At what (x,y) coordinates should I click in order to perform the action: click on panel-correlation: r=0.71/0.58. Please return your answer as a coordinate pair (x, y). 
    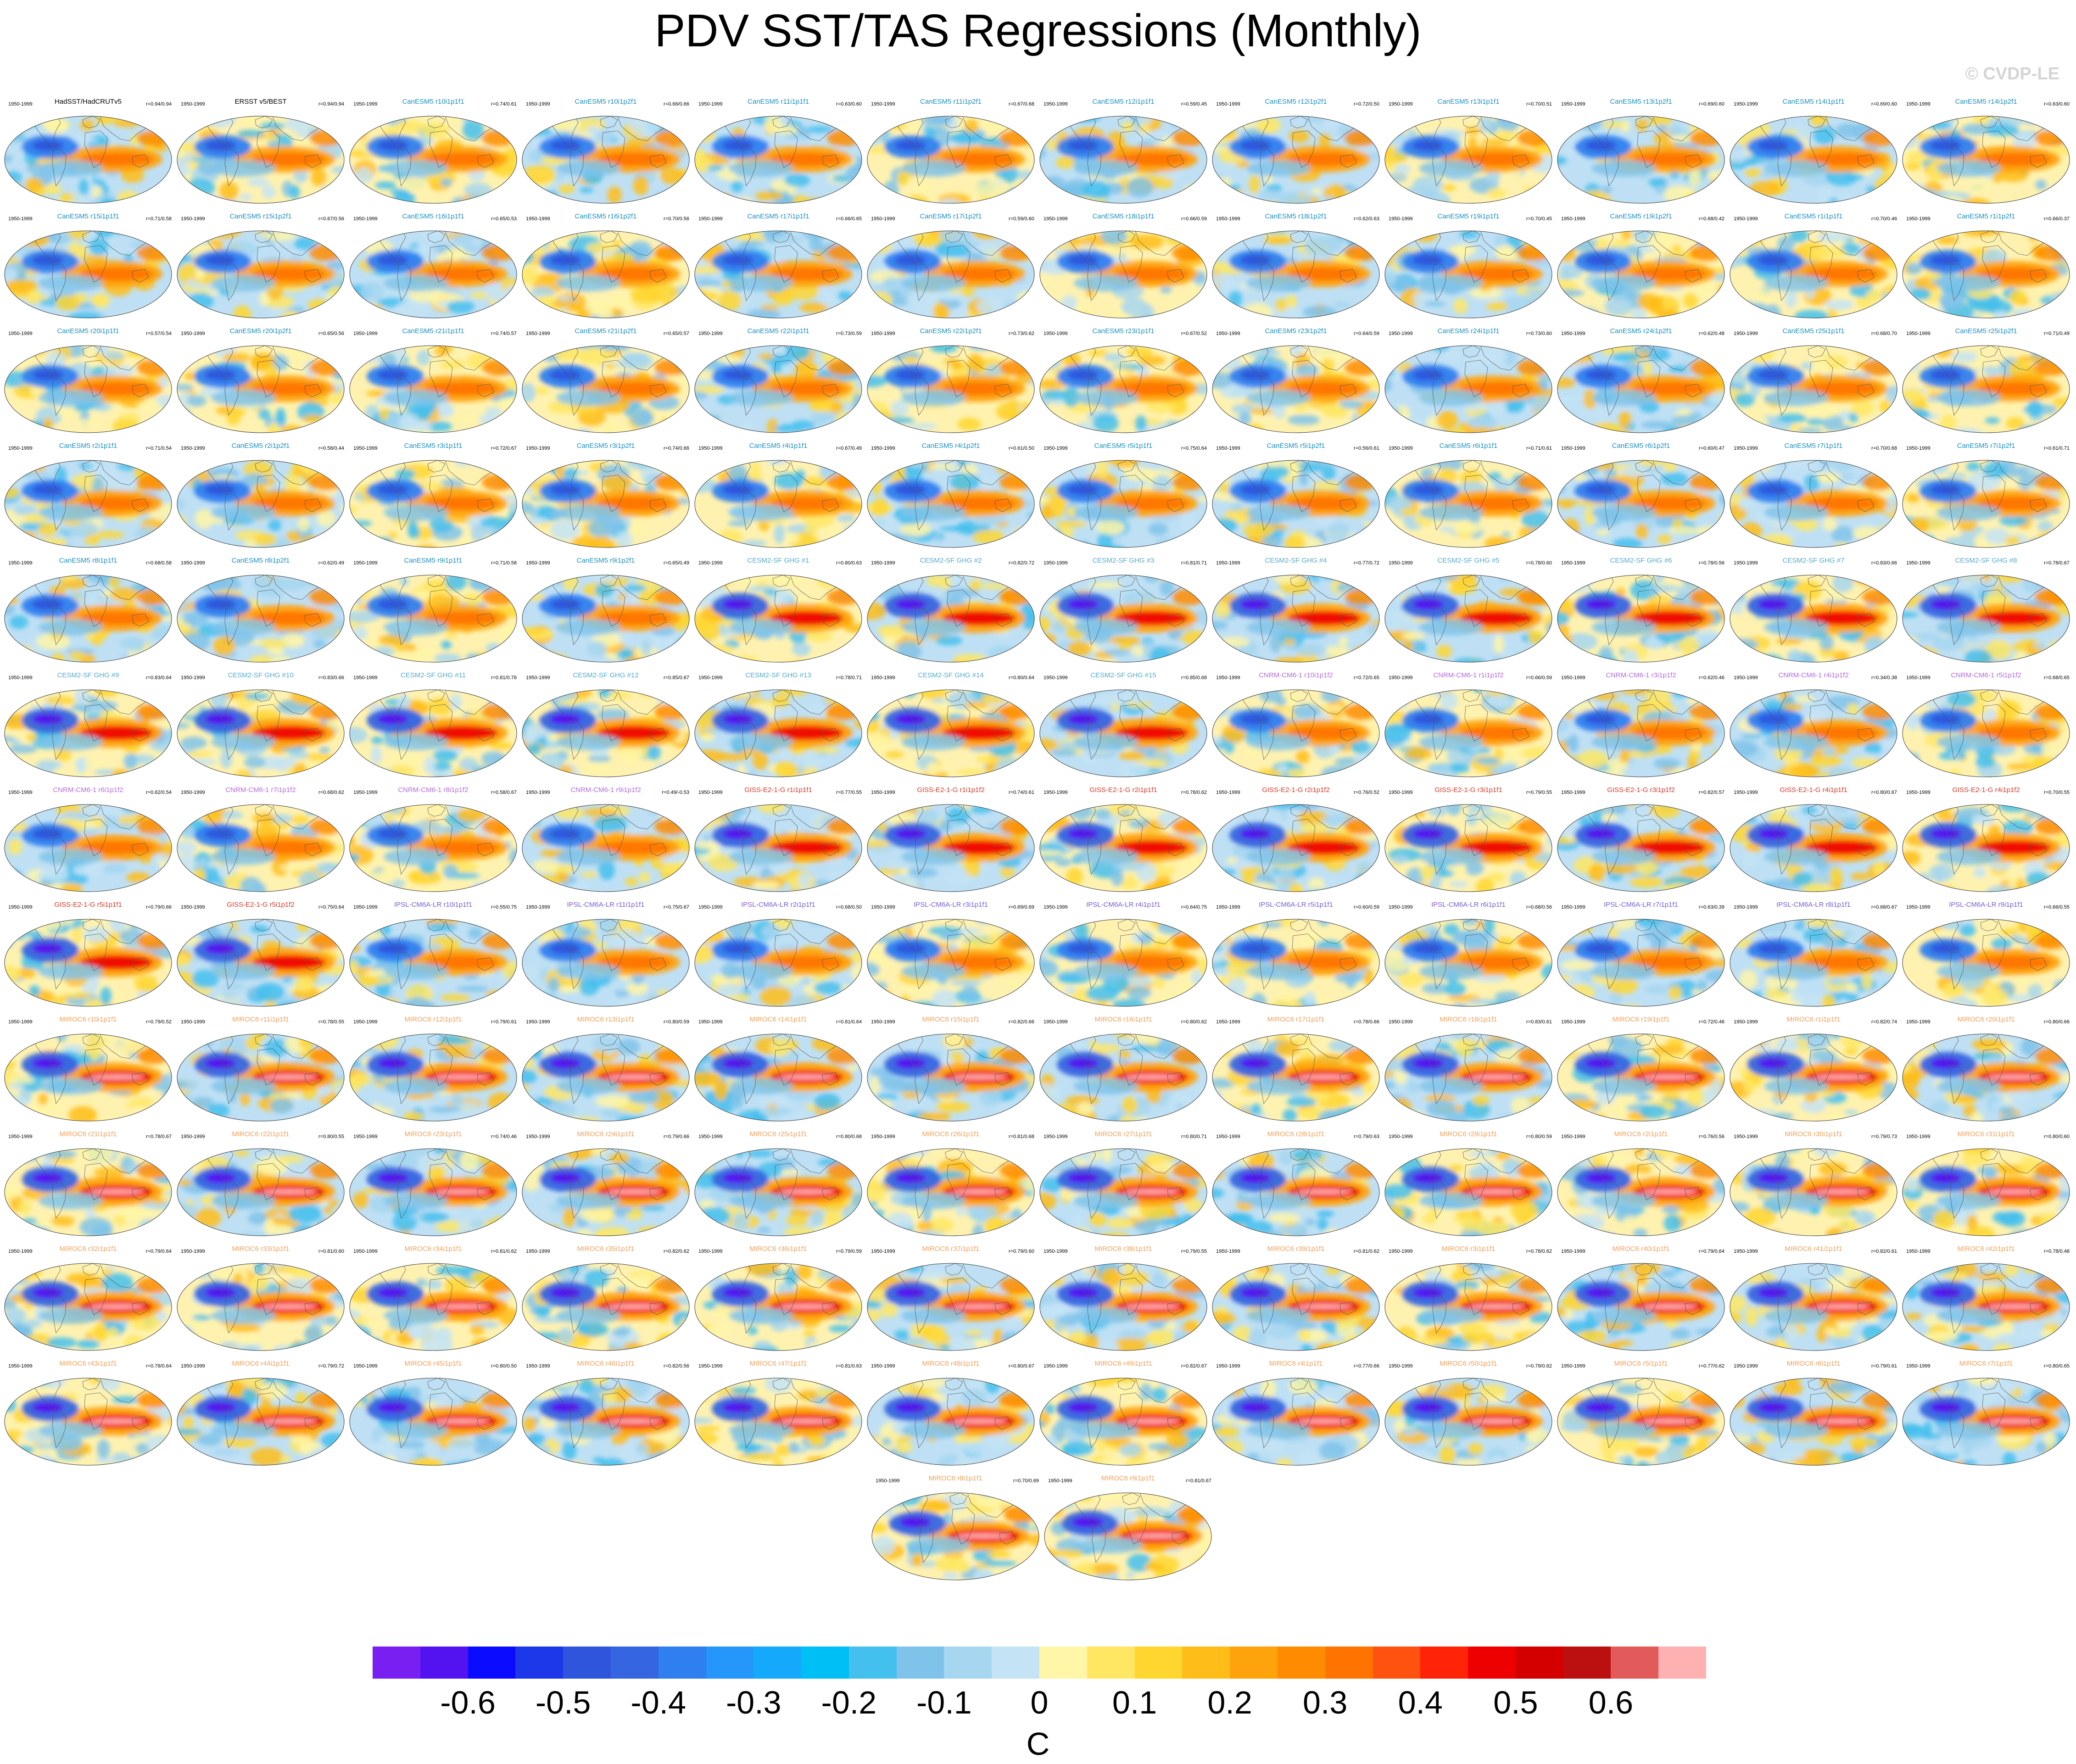
    Looking at the image, I should click on (159, 219).